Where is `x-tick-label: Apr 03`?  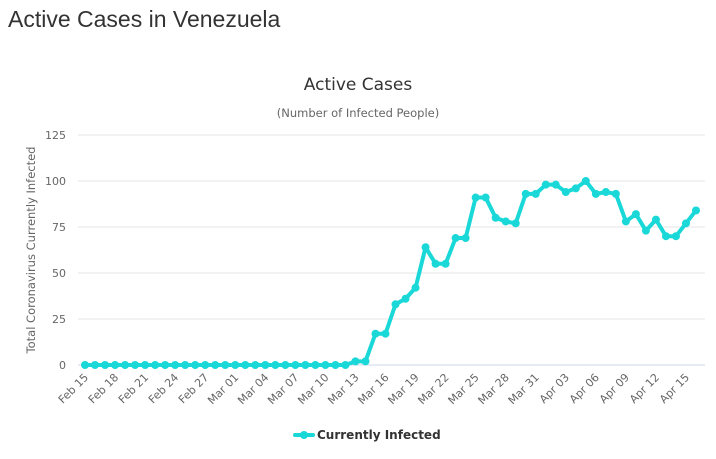 x-tick-label: Apr 03 is located at coordinates (554, 388).